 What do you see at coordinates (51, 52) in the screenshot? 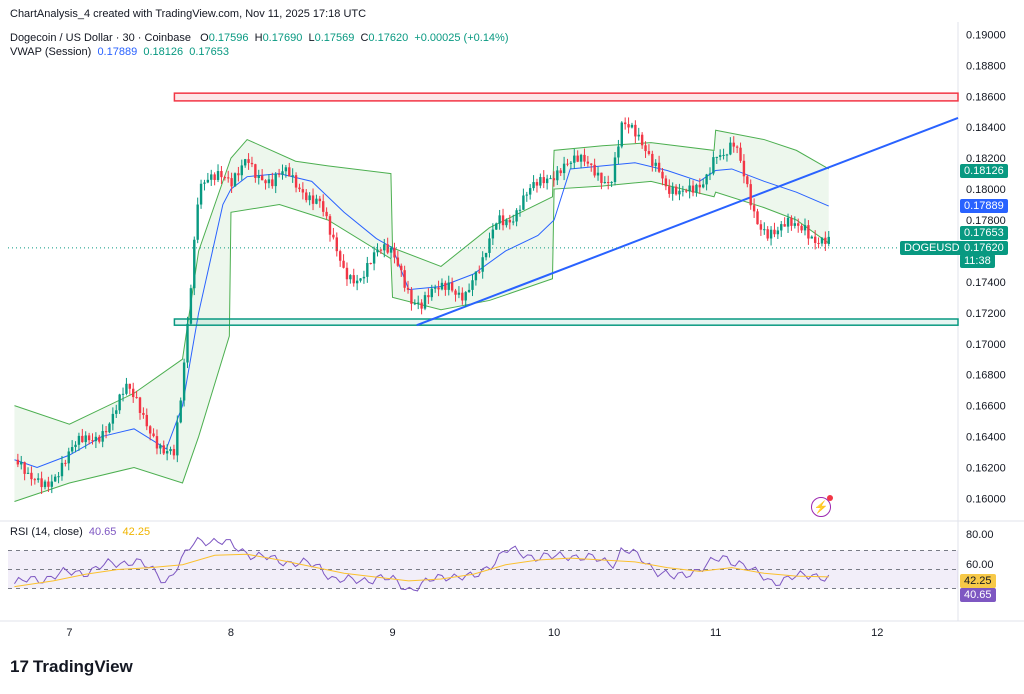
I see `vwap-label: VWAP (Session)` at bounding box center [51, 52].